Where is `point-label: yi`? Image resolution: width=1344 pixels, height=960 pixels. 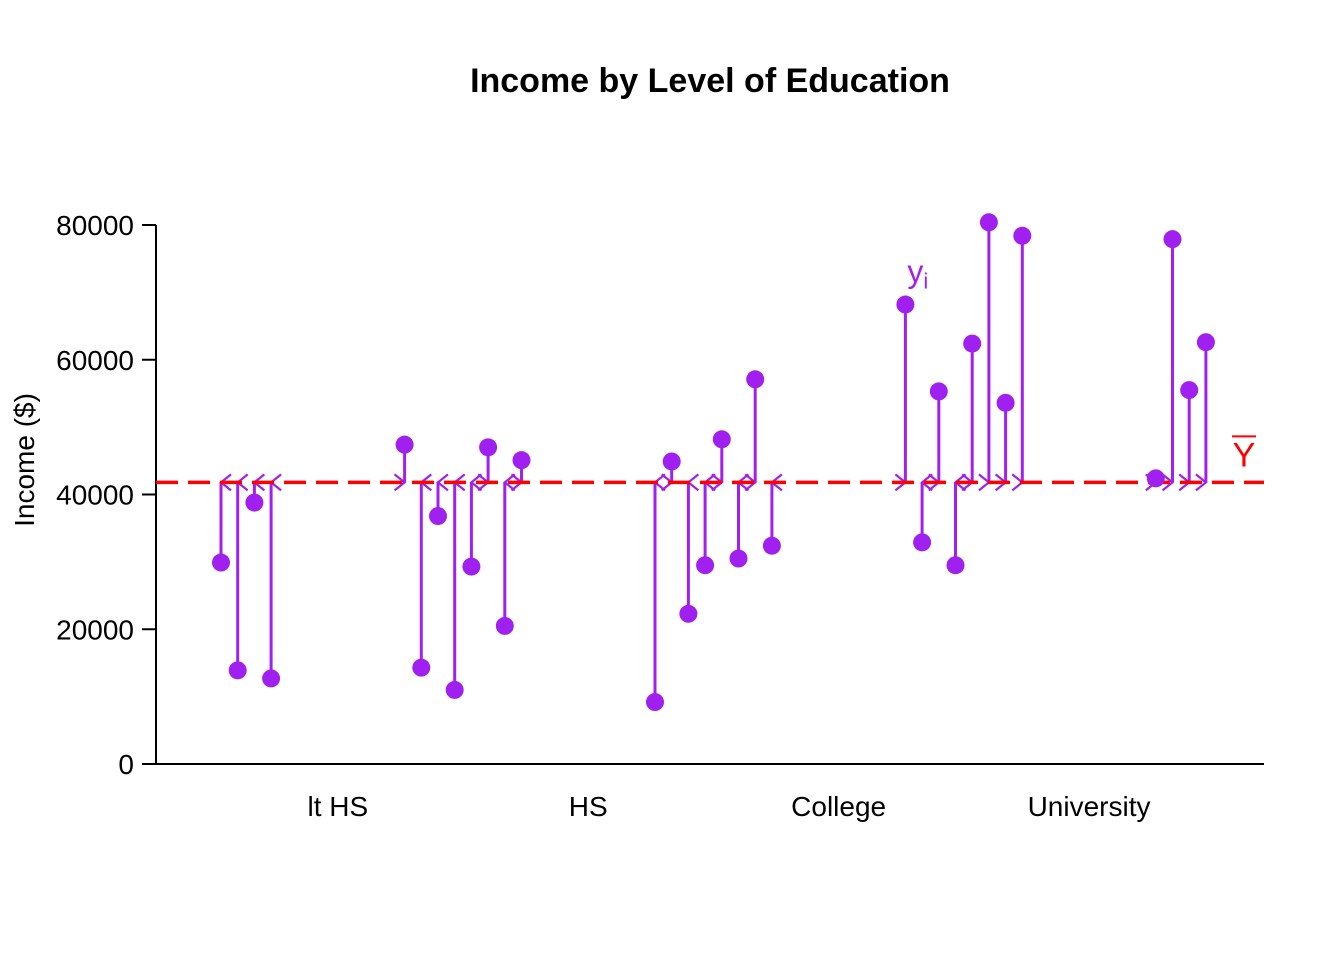
point-label: yi is located at coordinates (917, 274).